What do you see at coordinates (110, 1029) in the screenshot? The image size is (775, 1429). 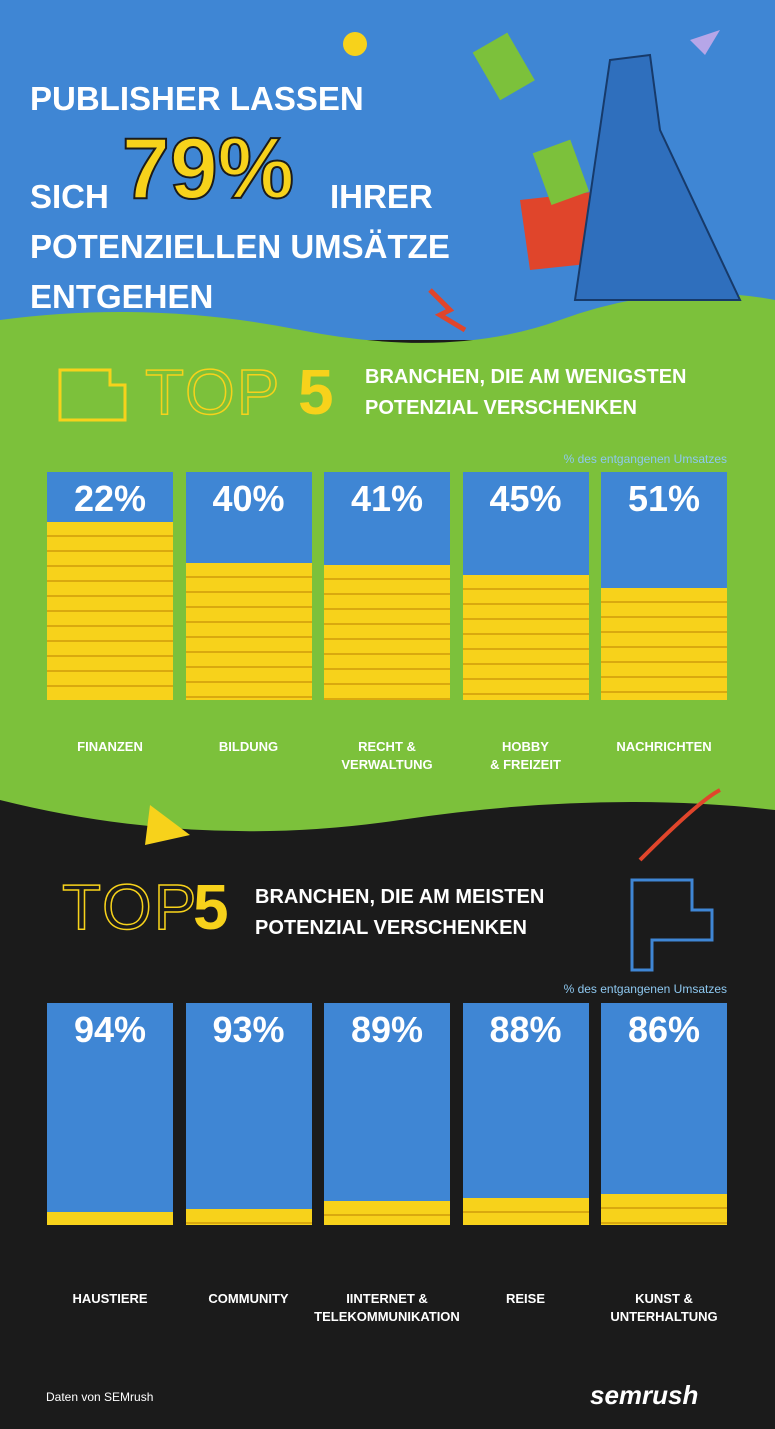 I see `value-label: 94%` at bounding box center [110, 1029].